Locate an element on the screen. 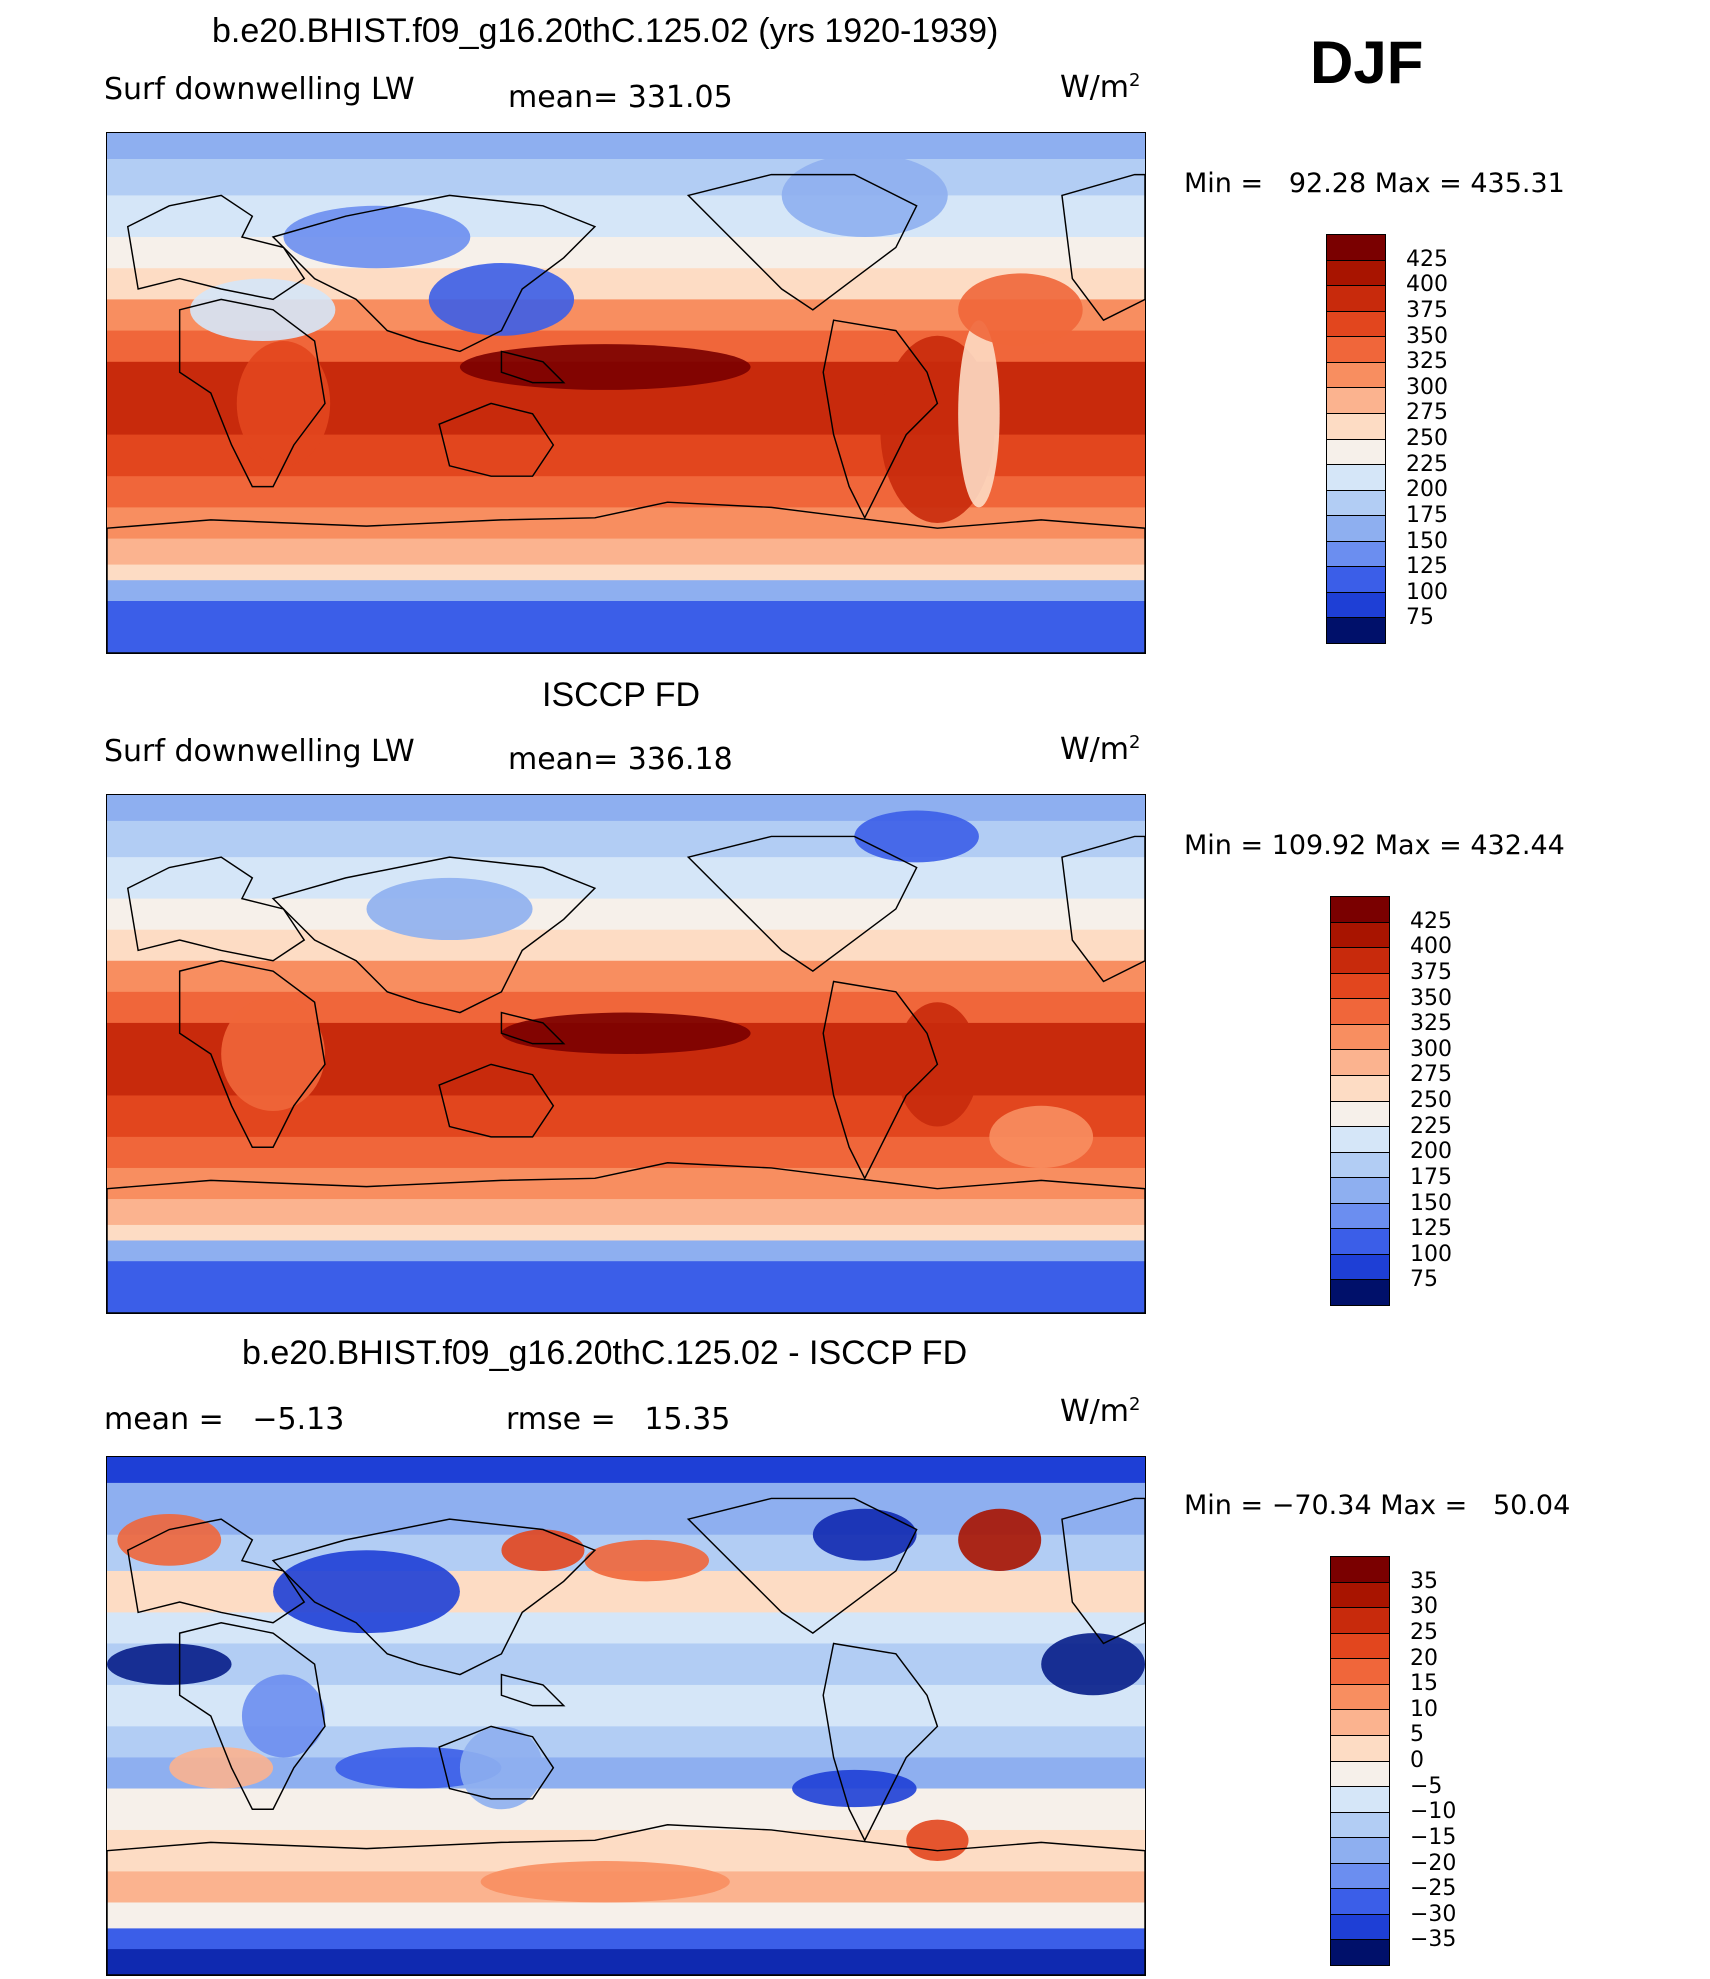  colorbar-tick-label: 100 is located at coordinates (1431, 1254).